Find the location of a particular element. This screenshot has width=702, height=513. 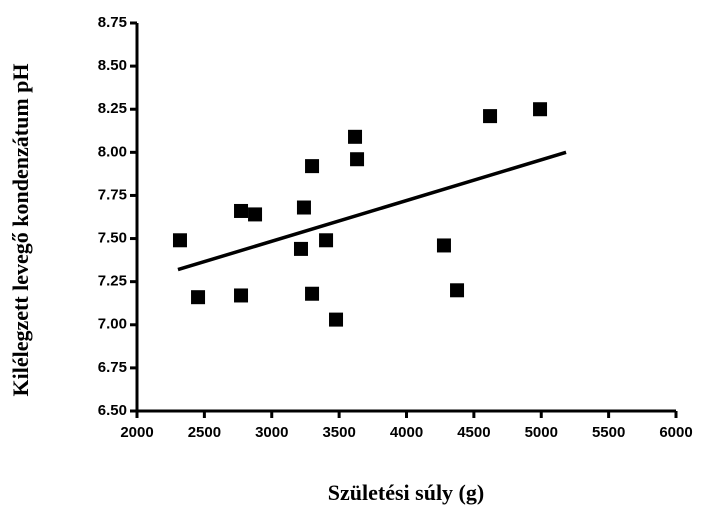

y-tick-label: 7.75 is located at coordinates (112, 194).